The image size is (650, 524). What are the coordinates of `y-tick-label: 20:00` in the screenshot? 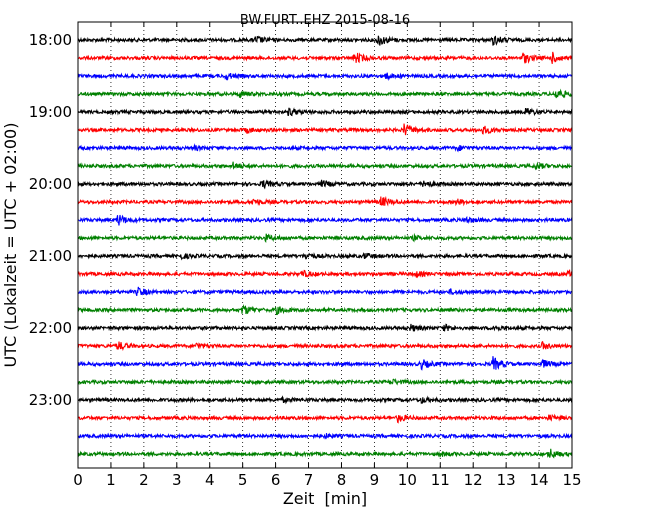 It's located at (50, 184).